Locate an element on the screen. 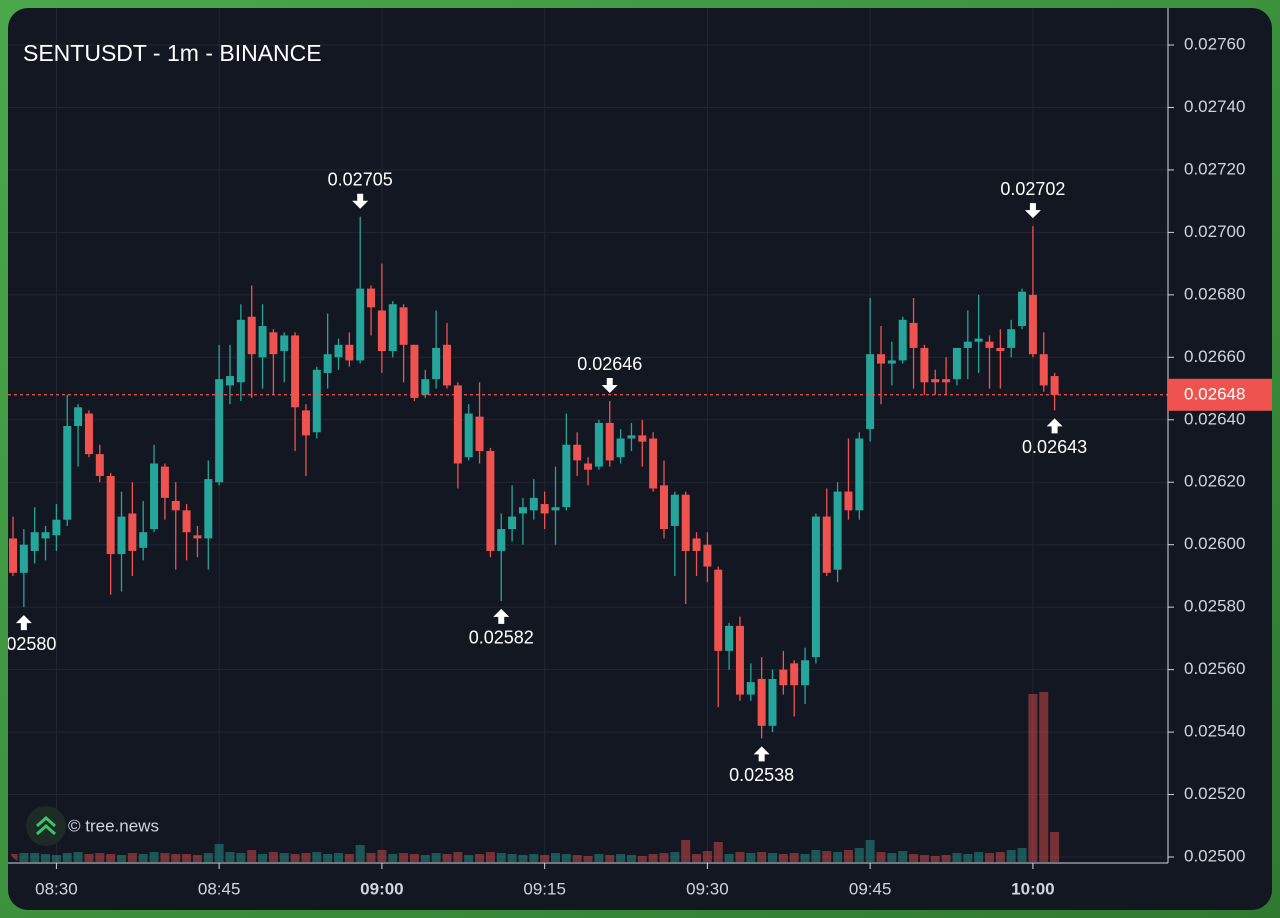 The height and width of the screenshot is (918, 1280). last-price-box is located at coordinates (1220, 394).